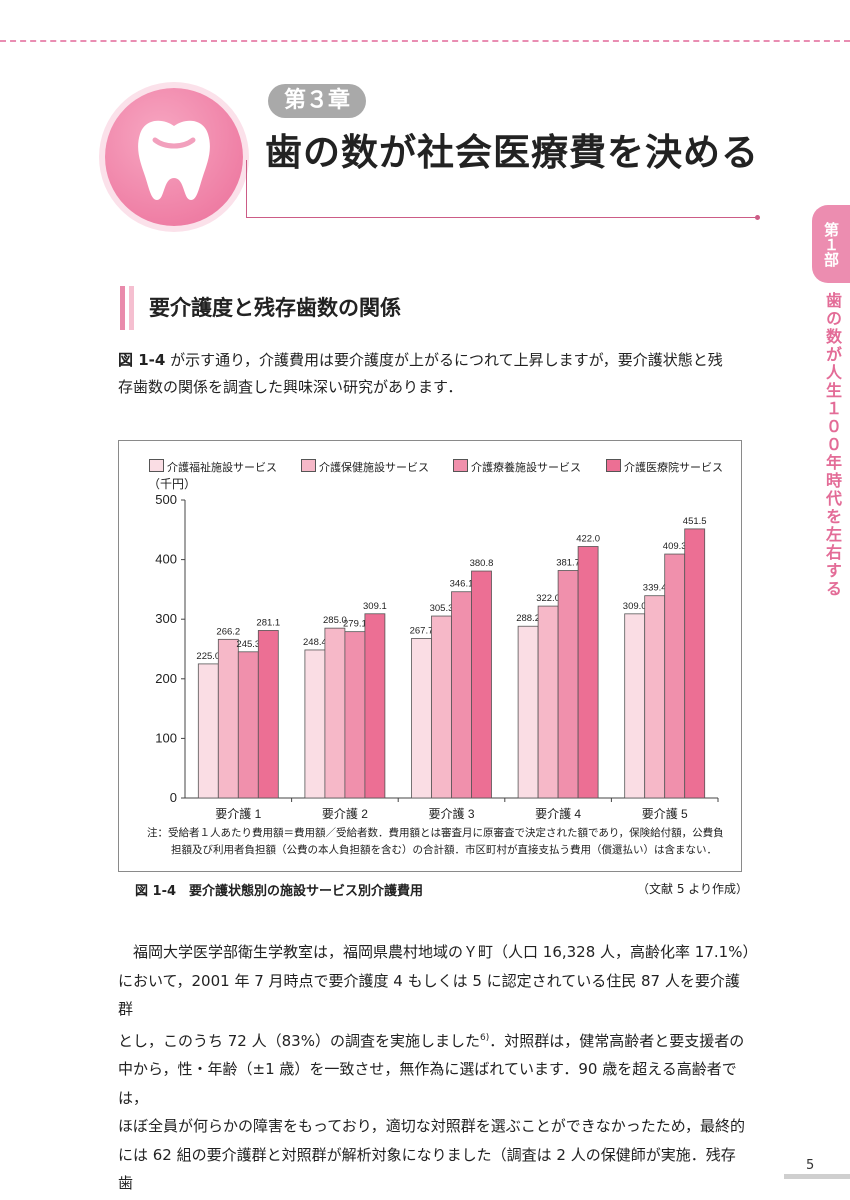 The height and width of the screenshot is (1200, 850). I want to click on legend-label-2: 介護保健施設サービス, so click(374, 467).